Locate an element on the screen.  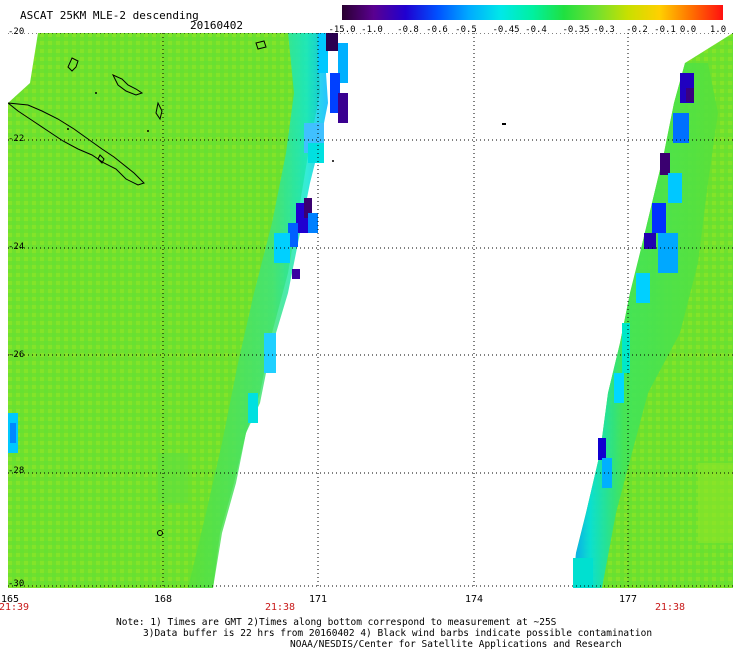
scale-label: -0.5 is located at coordinates (466, 30).